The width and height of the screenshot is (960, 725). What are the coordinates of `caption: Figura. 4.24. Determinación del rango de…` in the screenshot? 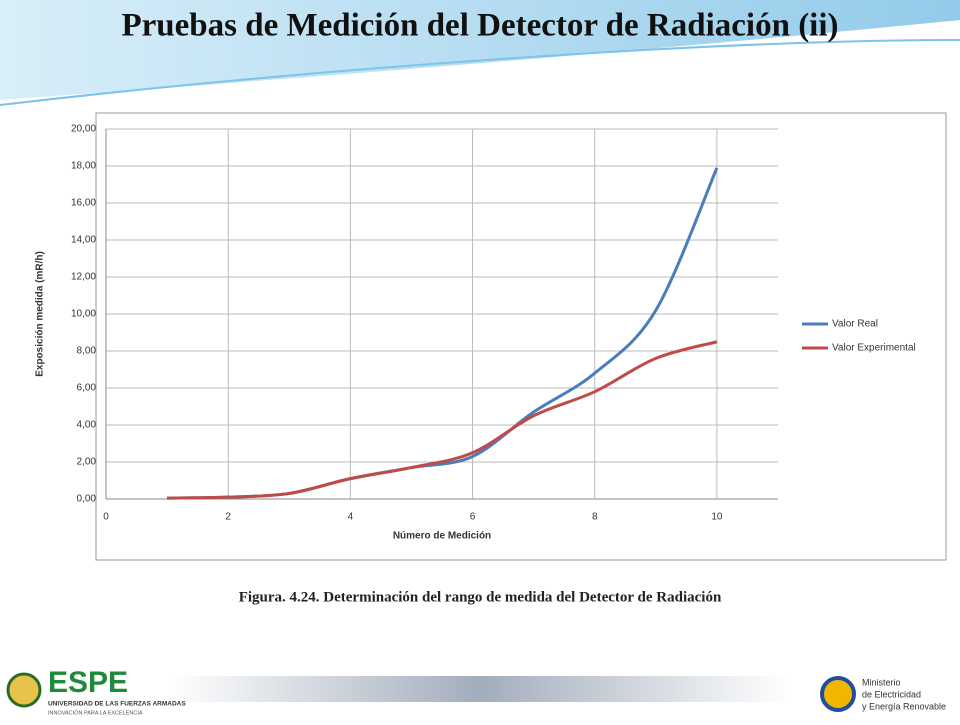 It's located at (480, 597).